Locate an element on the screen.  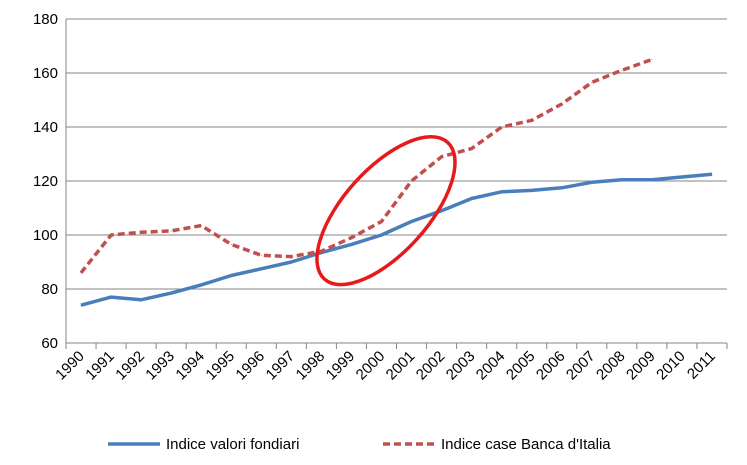
y-axis: 60 80 100 120 140 160 180 is located at coordinates (50, 181).